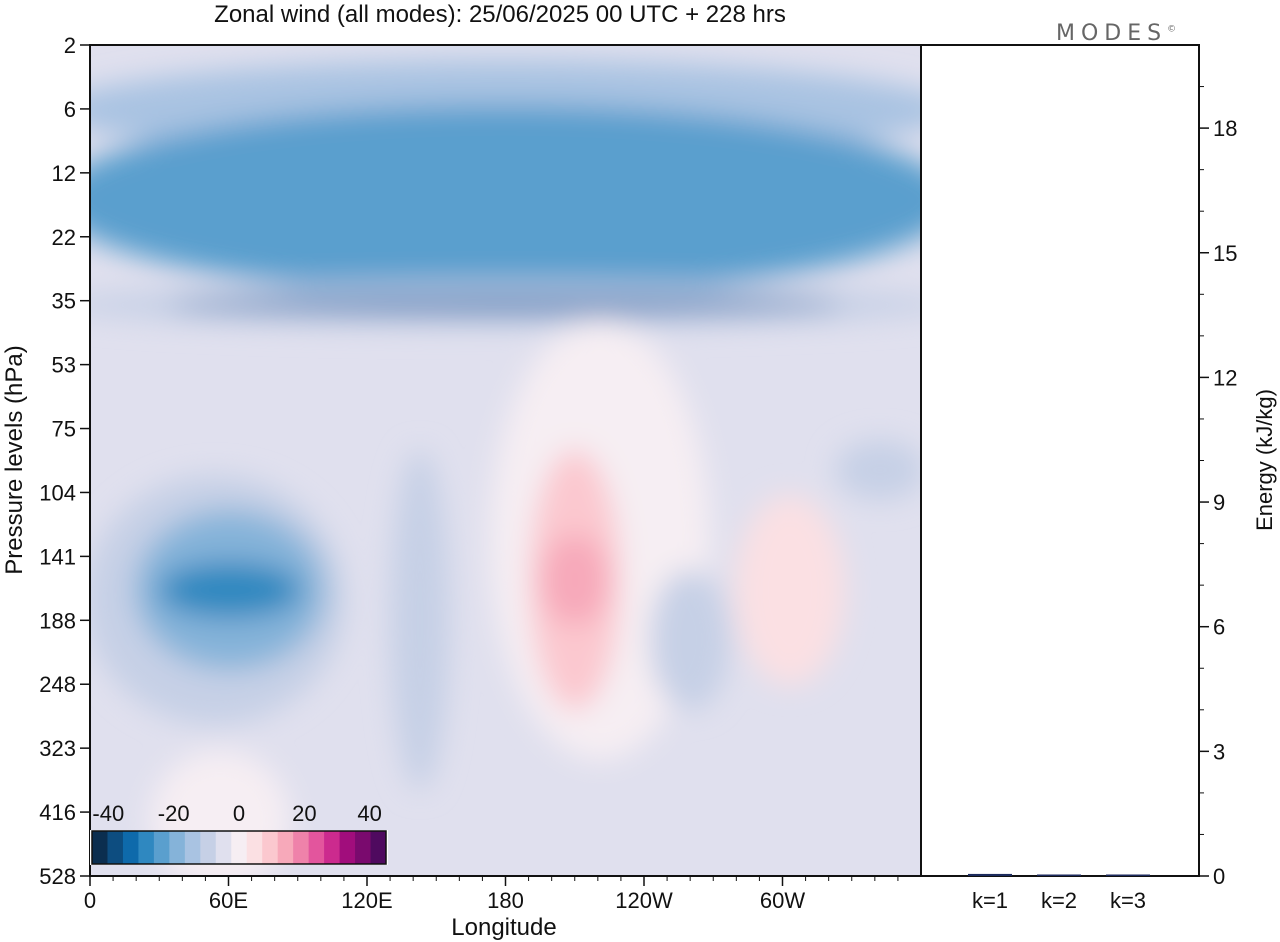 Image resolution: width=1280 pixels, height=942 pixels. Describe the element at coordinates (64, 365) in the screenshot. I see `y-tick-label: 53` at that location.